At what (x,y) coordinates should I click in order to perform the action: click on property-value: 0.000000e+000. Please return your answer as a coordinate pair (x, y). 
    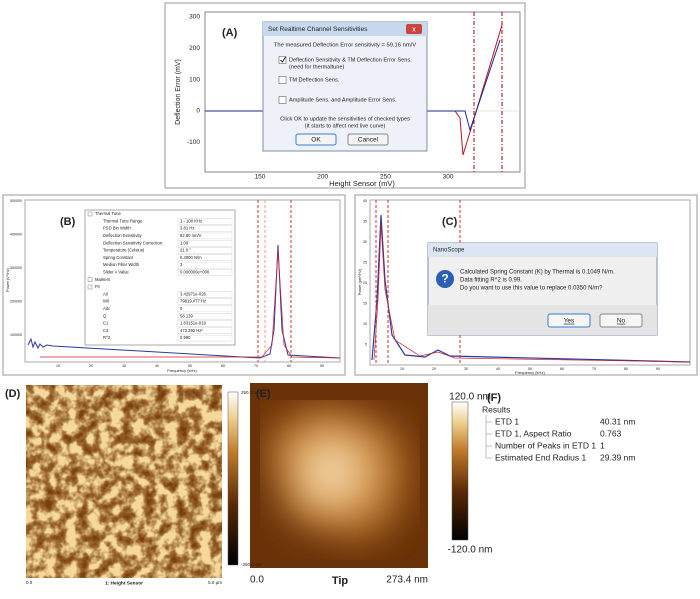
    Looking at the image, I should click on (195, 272).